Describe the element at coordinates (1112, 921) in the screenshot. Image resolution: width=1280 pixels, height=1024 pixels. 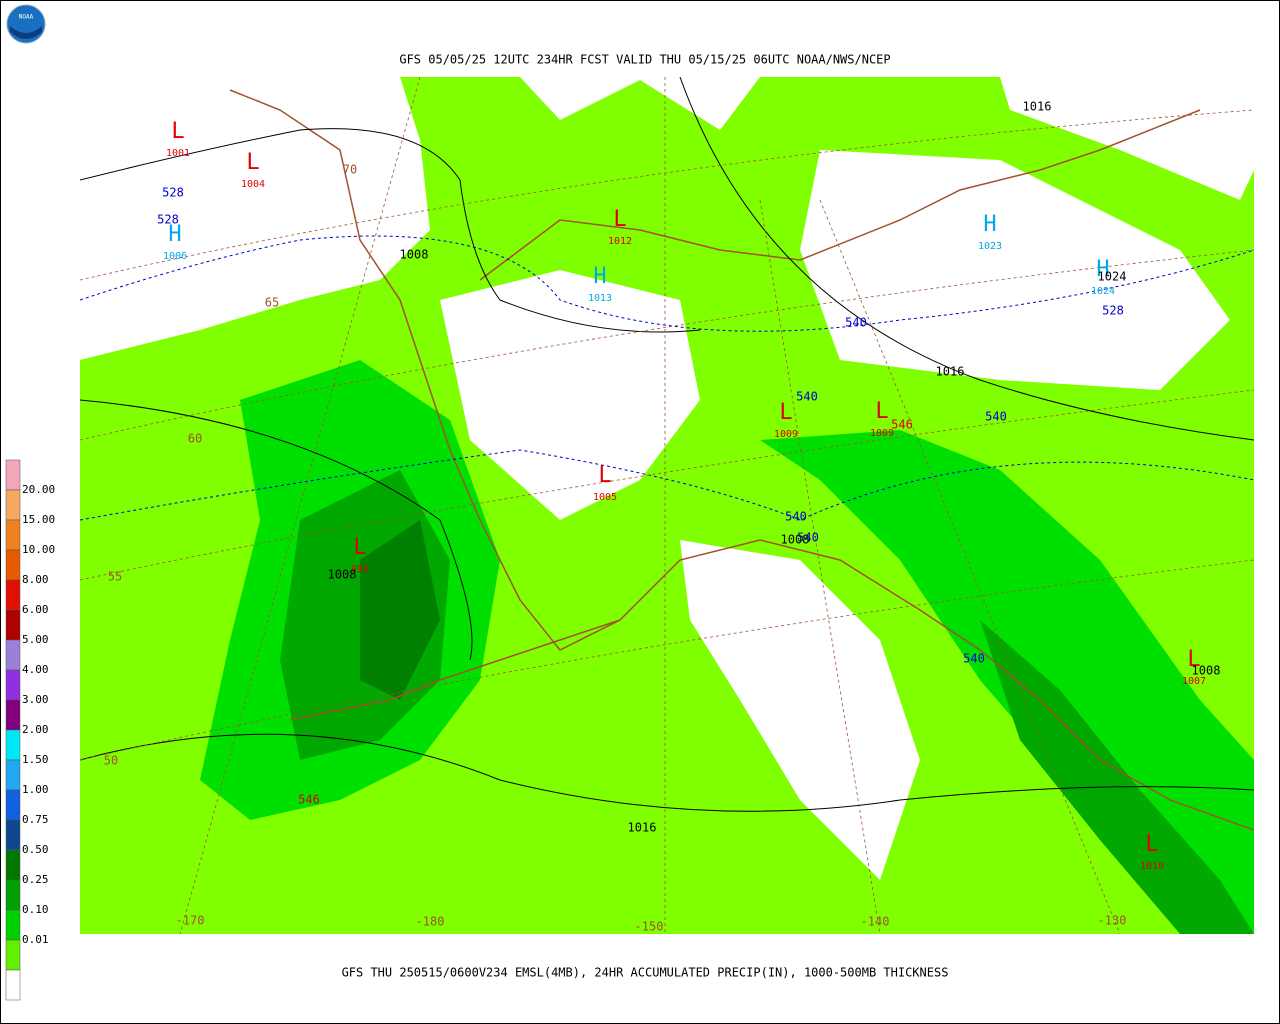
I see `longitude-label: -130` at that location.